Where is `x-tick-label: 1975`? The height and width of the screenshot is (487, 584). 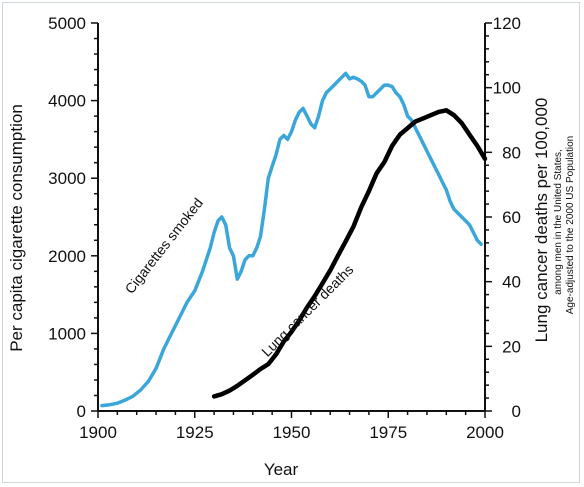 x-tick-label: 1975 is located at coordinates (388, 432).